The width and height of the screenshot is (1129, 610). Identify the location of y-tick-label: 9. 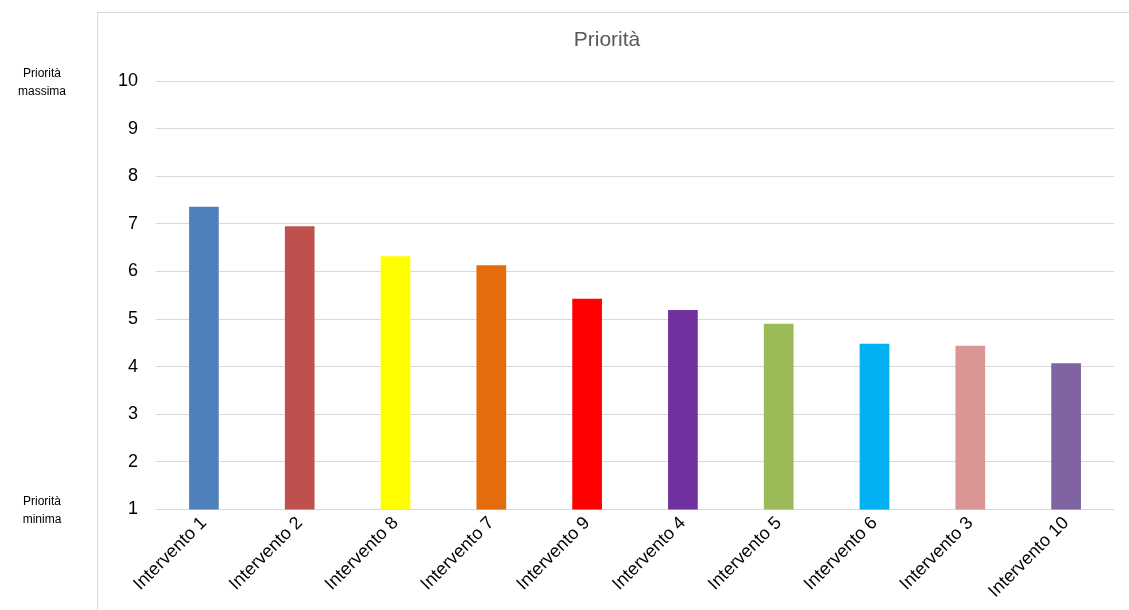
(133, 127).